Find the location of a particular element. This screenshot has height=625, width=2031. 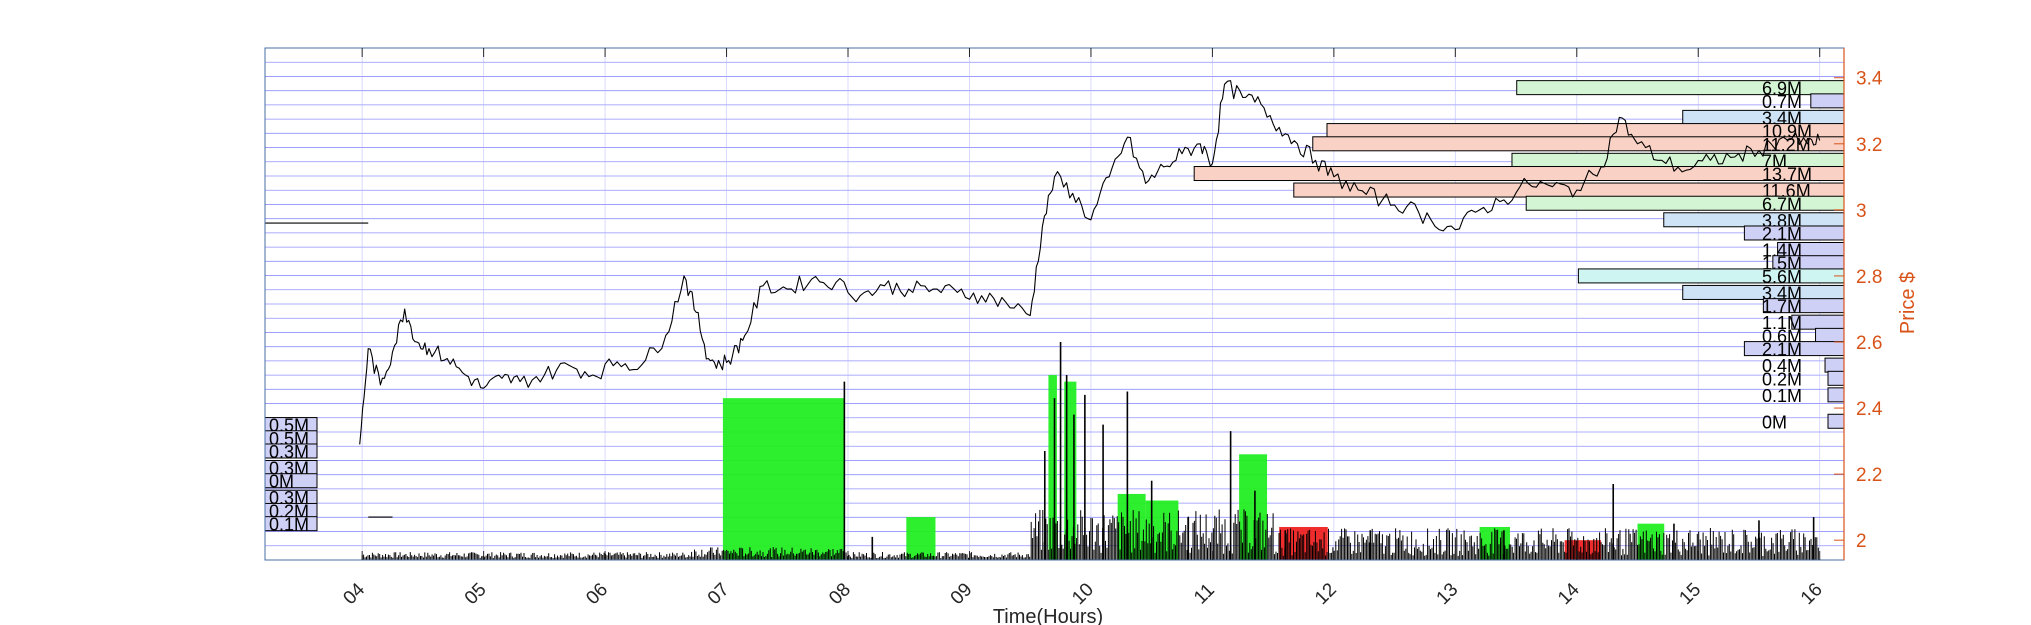

x-tick-label: 08 is located at coordinates (840, 594).